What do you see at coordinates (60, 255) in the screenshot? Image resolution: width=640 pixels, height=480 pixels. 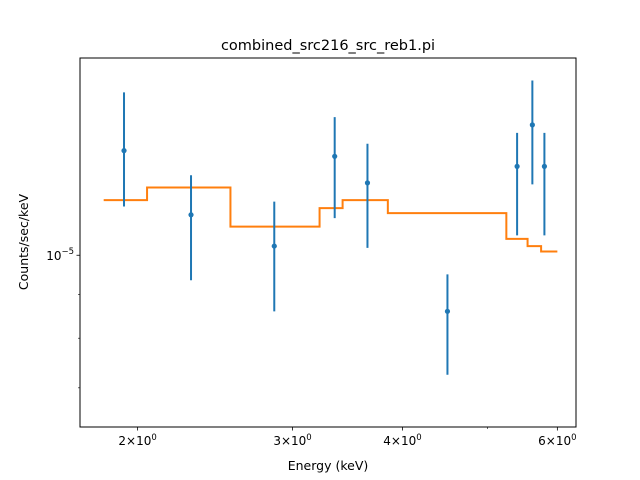 I see `y-tick-label: 10−5` at bounding box center [60, 255].